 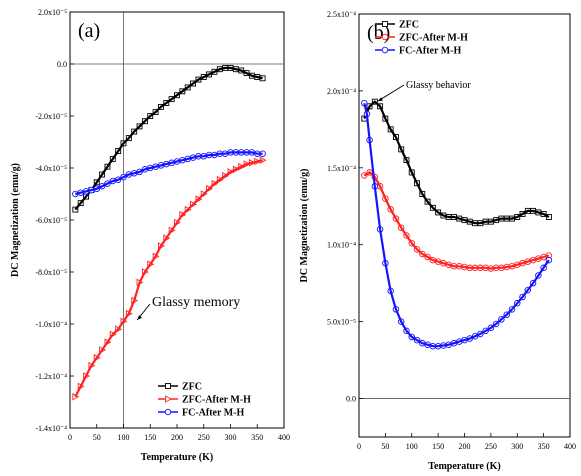 I want to click on y-tick-label: 5.0x10⁻⁵, so click(x=341, y=322).